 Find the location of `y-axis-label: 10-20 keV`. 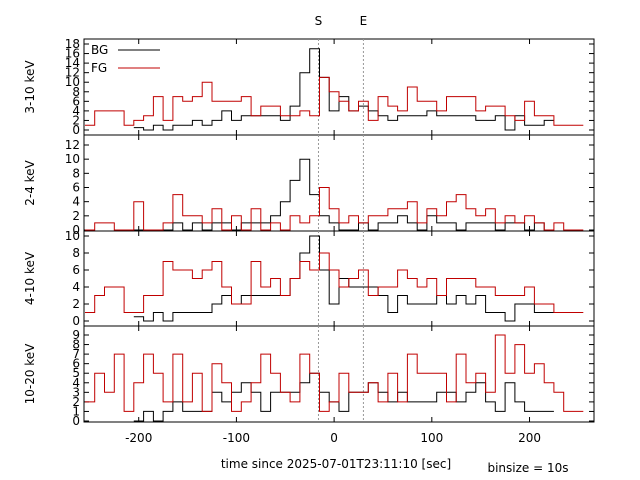

y-axis-label: 10-20 keV is located at coordinates (30, 374).